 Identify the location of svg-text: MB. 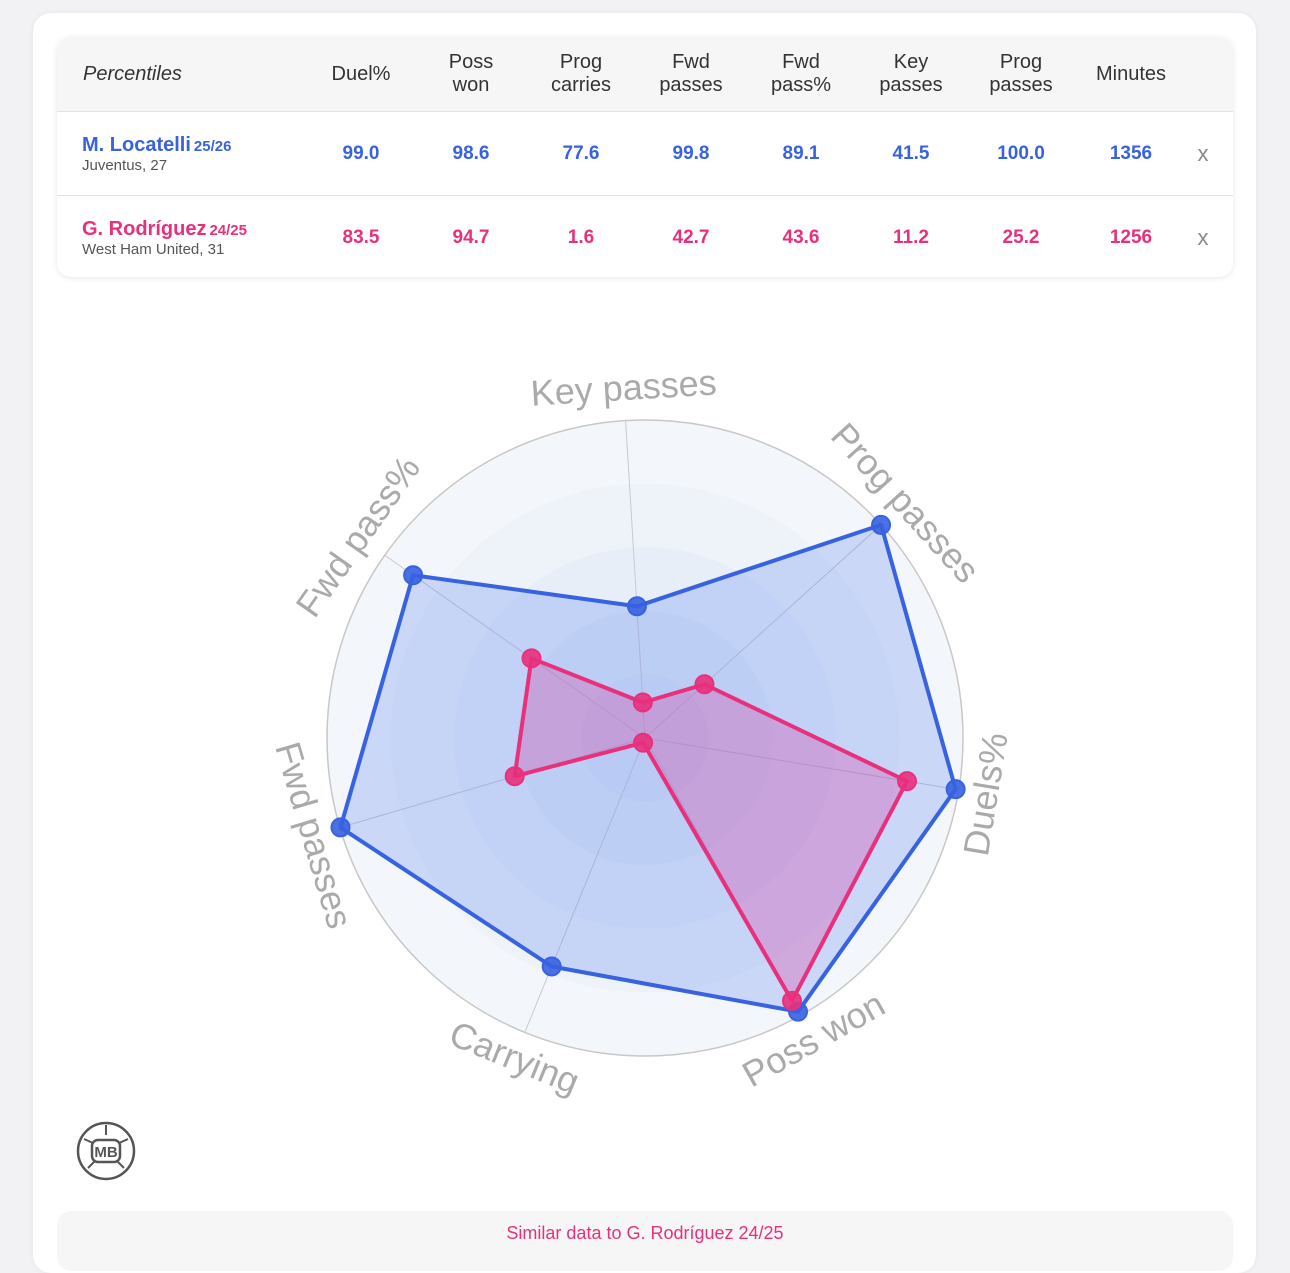
(105, 1152).